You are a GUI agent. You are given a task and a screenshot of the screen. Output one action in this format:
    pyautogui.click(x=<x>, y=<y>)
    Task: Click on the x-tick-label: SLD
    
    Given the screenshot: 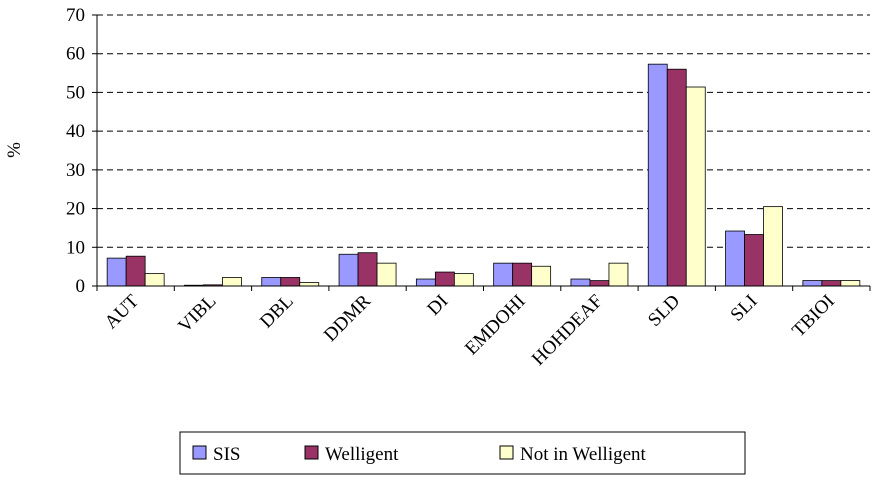 What is the action you would take?
    pyautogui.click(x=664, y=311)
    